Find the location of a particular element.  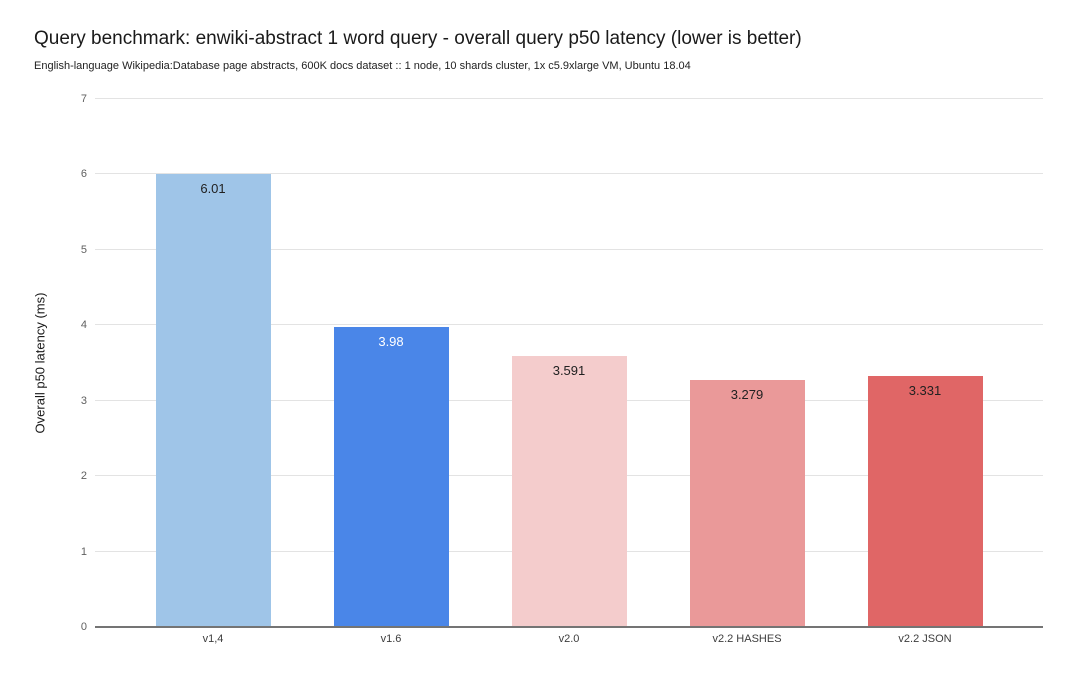

y-axis-tick-label: 3 is located at coordinates (83, 400).